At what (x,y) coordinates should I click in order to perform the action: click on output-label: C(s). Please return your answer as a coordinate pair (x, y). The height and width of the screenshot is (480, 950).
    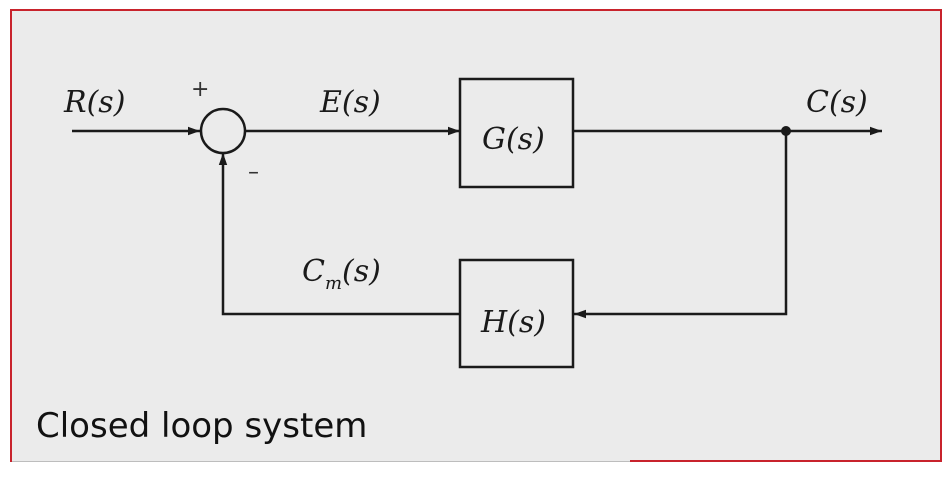
    Looking at the image, I should click on (837, 102).